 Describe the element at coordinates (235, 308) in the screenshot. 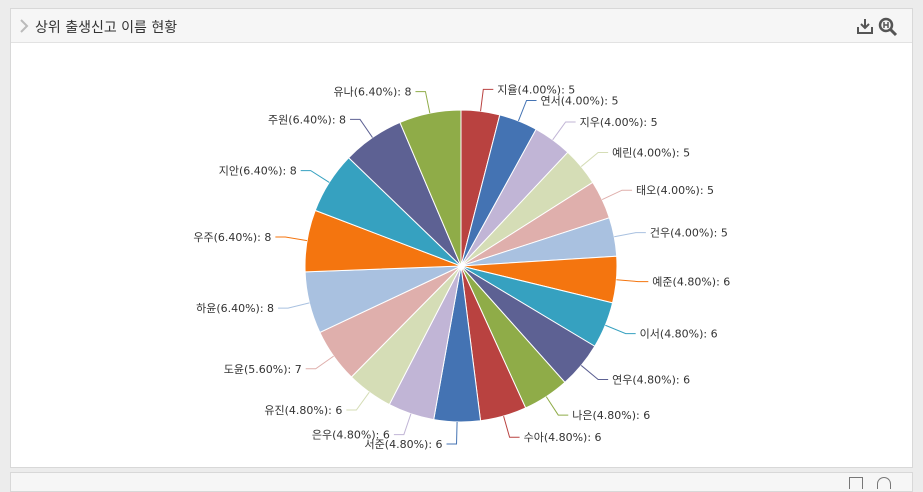

I see `pie-label-15: 하윤(6.40%): 8` at that location.